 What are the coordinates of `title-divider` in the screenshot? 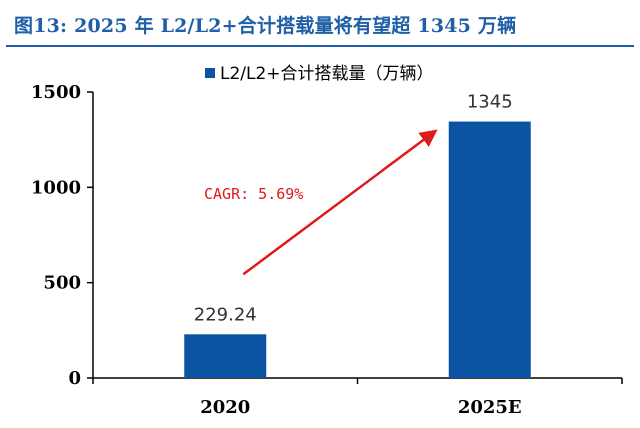 It's located at (320, 46).